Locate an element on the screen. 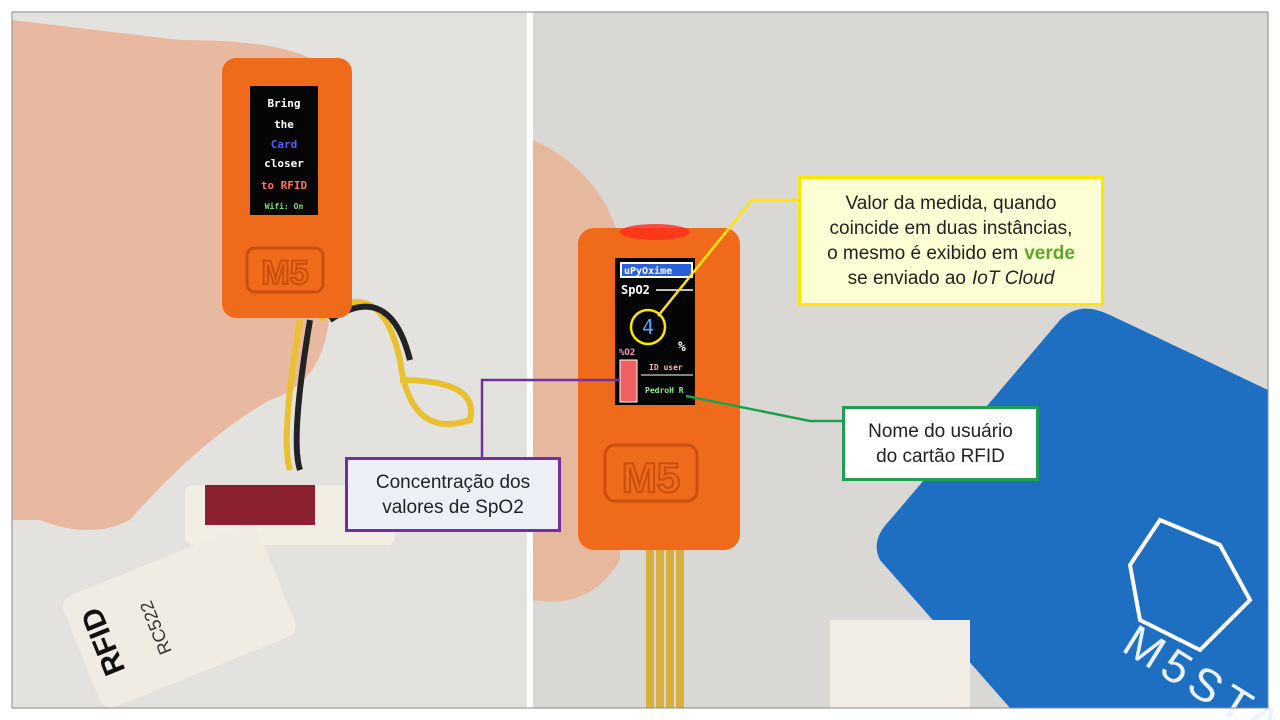 This screenshot has height=720, width=1280. callout-text: valores de SpO2 is located at coordinates (453, 507).